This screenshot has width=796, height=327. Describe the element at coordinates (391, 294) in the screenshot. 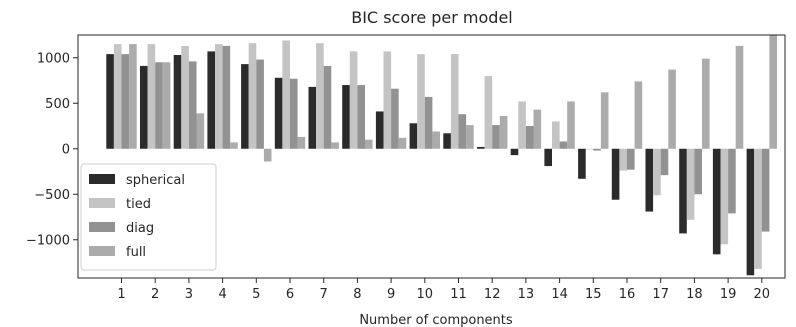

I see `x-tick-label: 9` at that location.